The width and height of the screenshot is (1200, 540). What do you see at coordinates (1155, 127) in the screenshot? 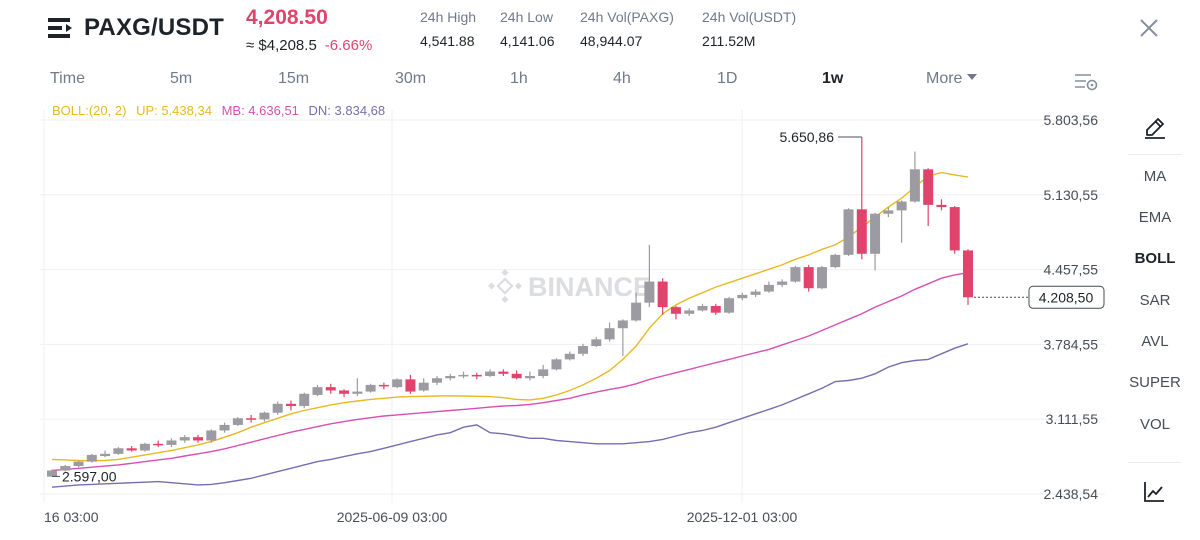
I see `pen-icon` at bounding box center [1155, 127].